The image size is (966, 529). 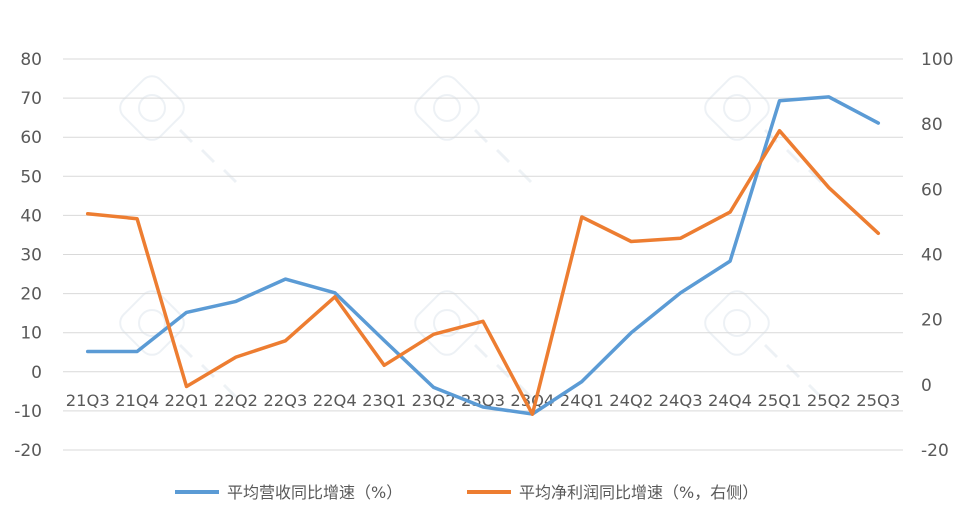 I want to click on x-tick-label: 22Q2, so click(x=236, y=400).